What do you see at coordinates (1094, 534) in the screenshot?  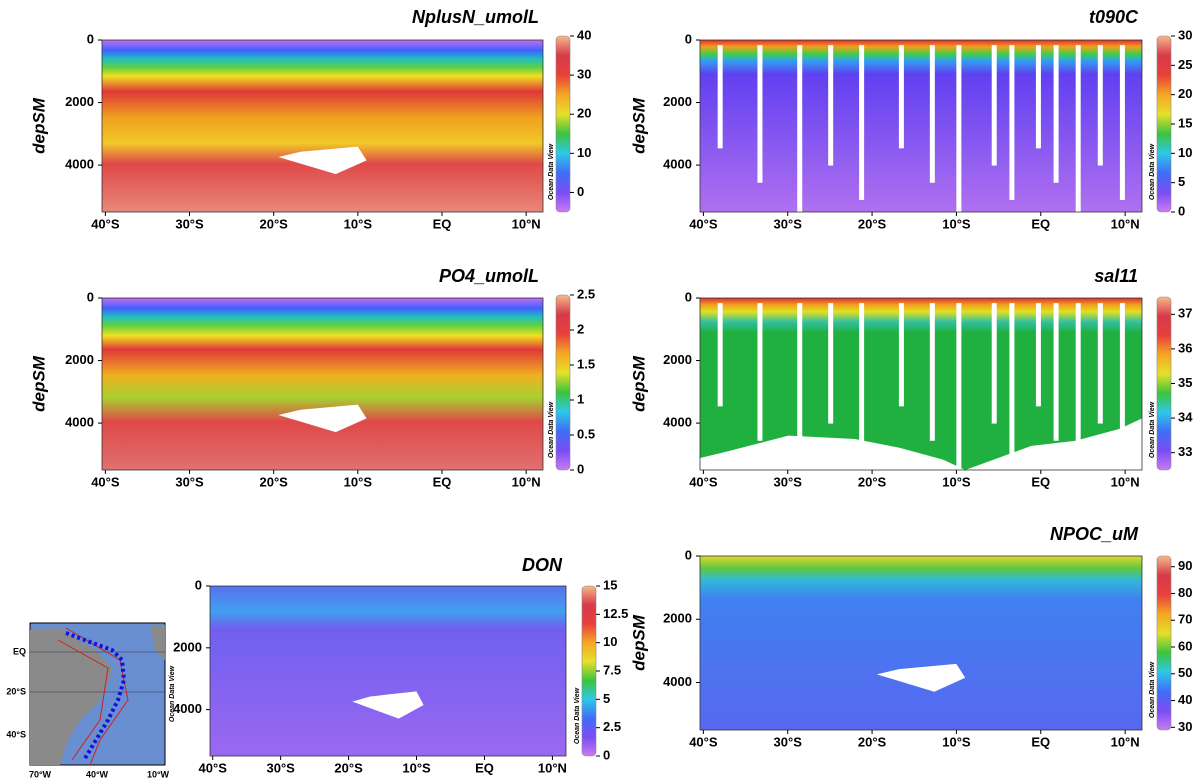 I see `chart-title: NPOC_uM` at bounding box center [1094, 534].